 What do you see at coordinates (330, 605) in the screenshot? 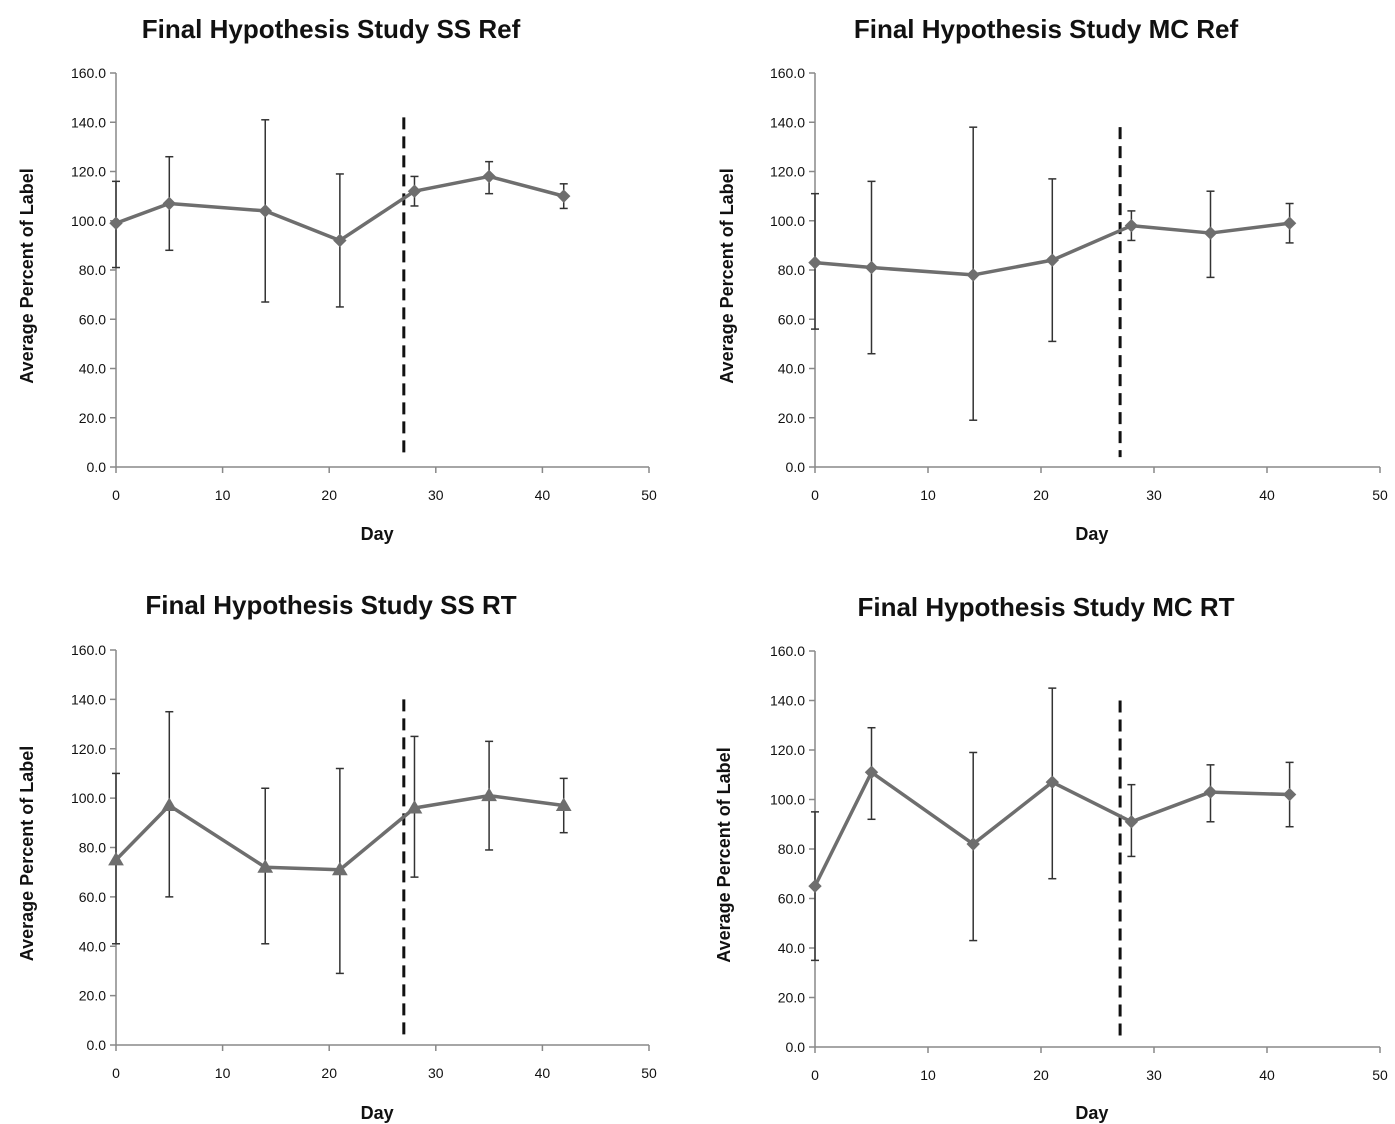
I see `chart-title: Final Hypothesis Study SS RT` at bounding box center [330, 605].